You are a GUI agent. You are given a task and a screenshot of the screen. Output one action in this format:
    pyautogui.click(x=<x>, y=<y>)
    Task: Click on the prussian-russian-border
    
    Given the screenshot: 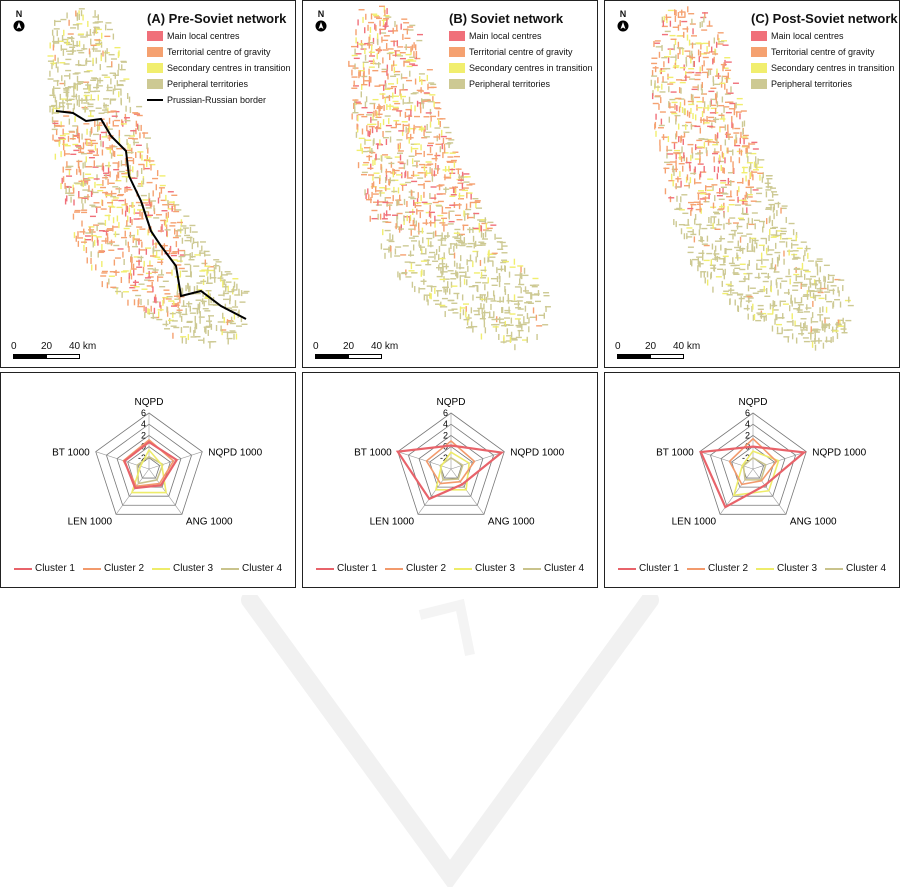 What is the action you would take?
    pyautogui.click(x=151, y=215)
    